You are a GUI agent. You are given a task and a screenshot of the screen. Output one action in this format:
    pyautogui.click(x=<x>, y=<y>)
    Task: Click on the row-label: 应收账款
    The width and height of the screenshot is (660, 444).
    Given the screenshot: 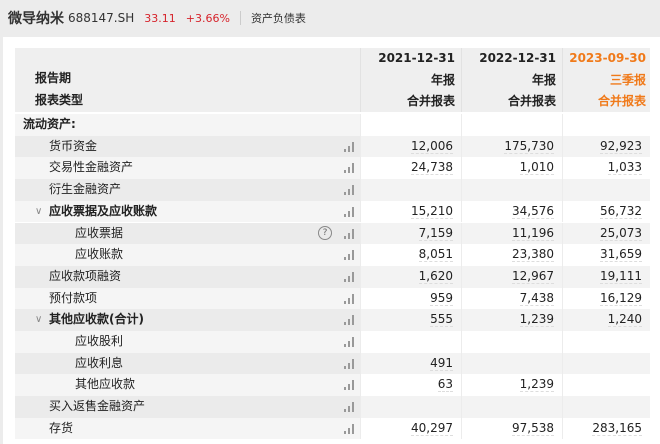 What is the action you would take?
    pyautogui.click(x=99, y=254)
    